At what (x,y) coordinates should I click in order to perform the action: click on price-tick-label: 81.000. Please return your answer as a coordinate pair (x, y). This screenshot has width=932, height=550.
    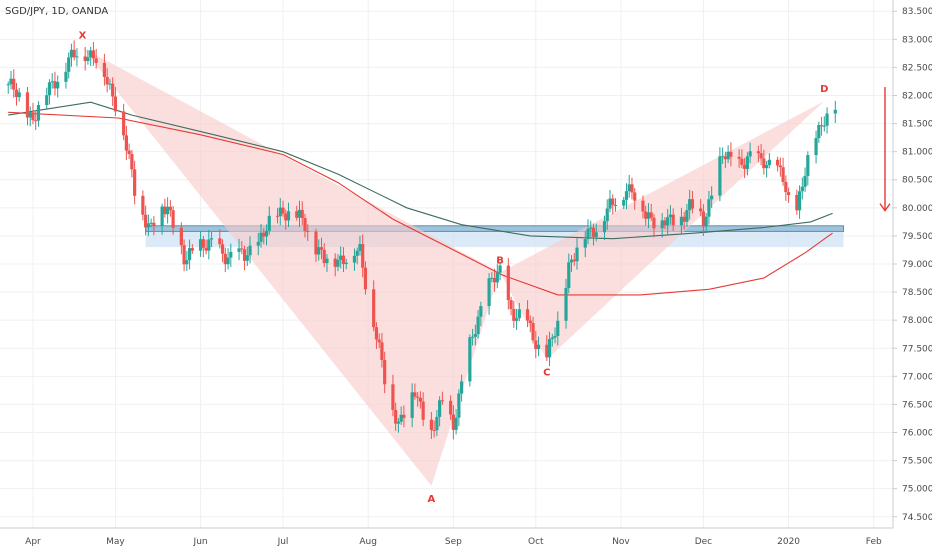
    Looking at the image, I should click on (917, 153).